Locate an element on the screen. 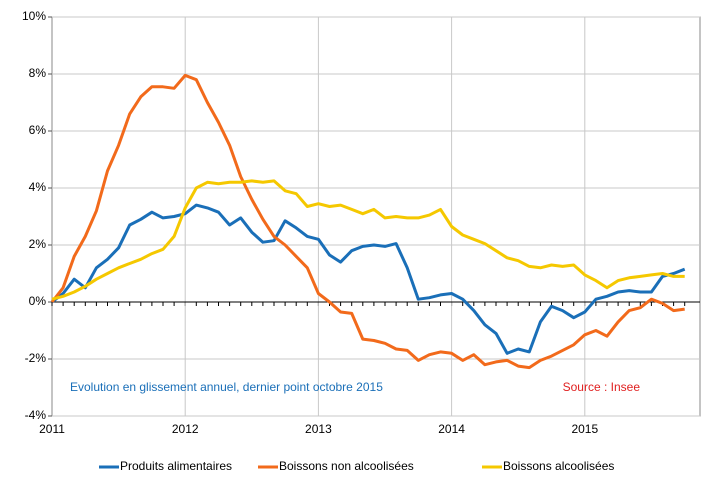 The image size is (715, 479). y-tick-label: -2% is located at coordinates (36, 358).